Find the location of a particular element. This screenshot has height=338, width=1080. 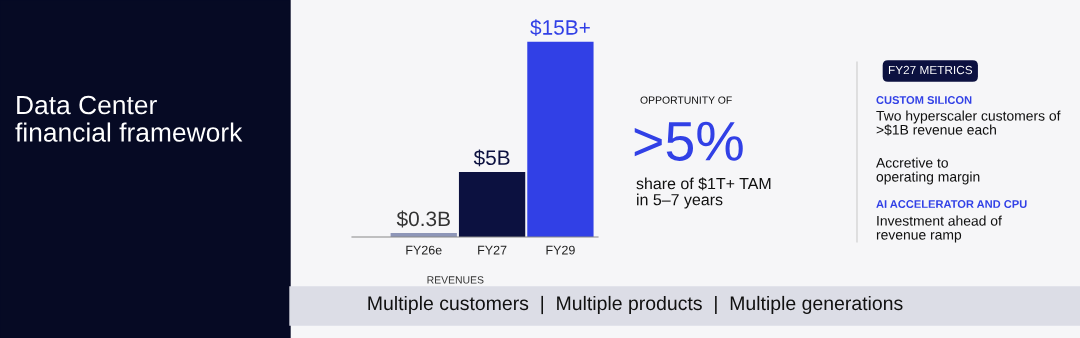

text: >5% is located at coordinates (688, 141).